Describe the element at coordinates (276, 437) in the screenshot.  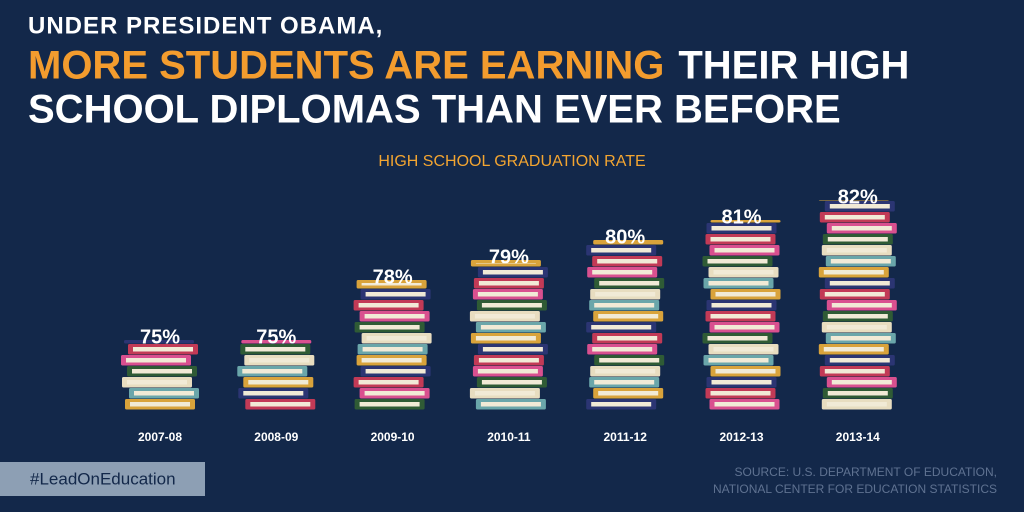
I see `x-tick-label: 2008-09` at that location.